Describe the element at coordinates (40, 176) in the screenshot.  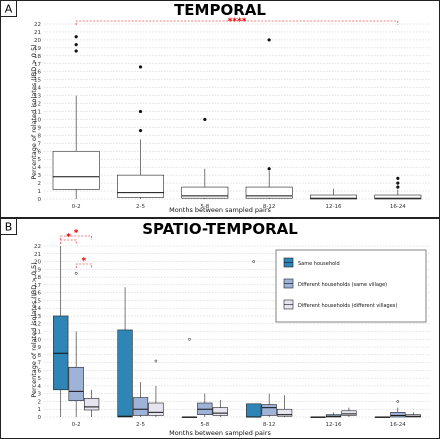
I see `y-tick-label: 3` at that location.